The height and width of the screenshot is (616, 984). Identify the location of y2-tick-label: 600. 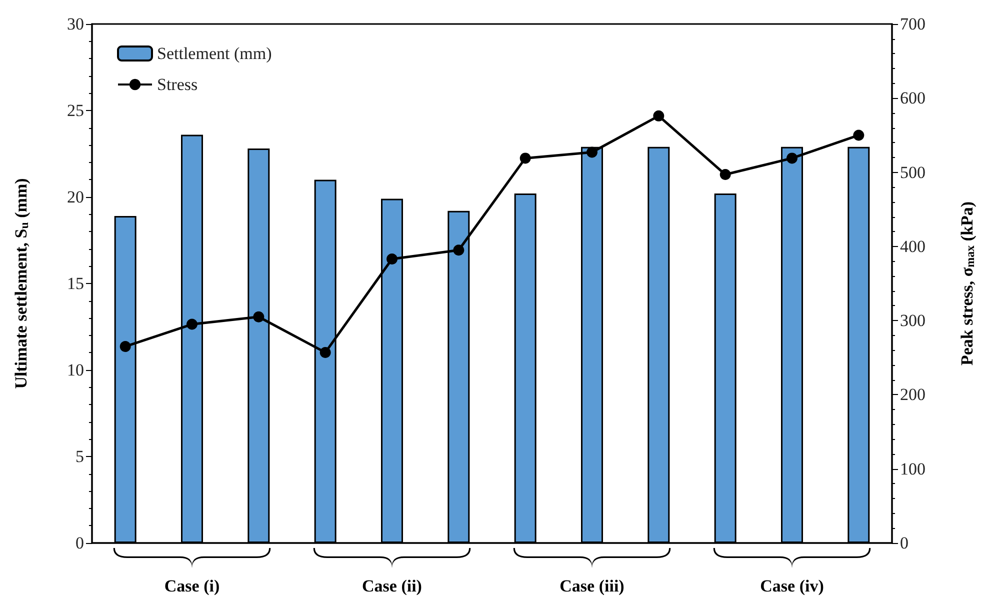
(913, 98).